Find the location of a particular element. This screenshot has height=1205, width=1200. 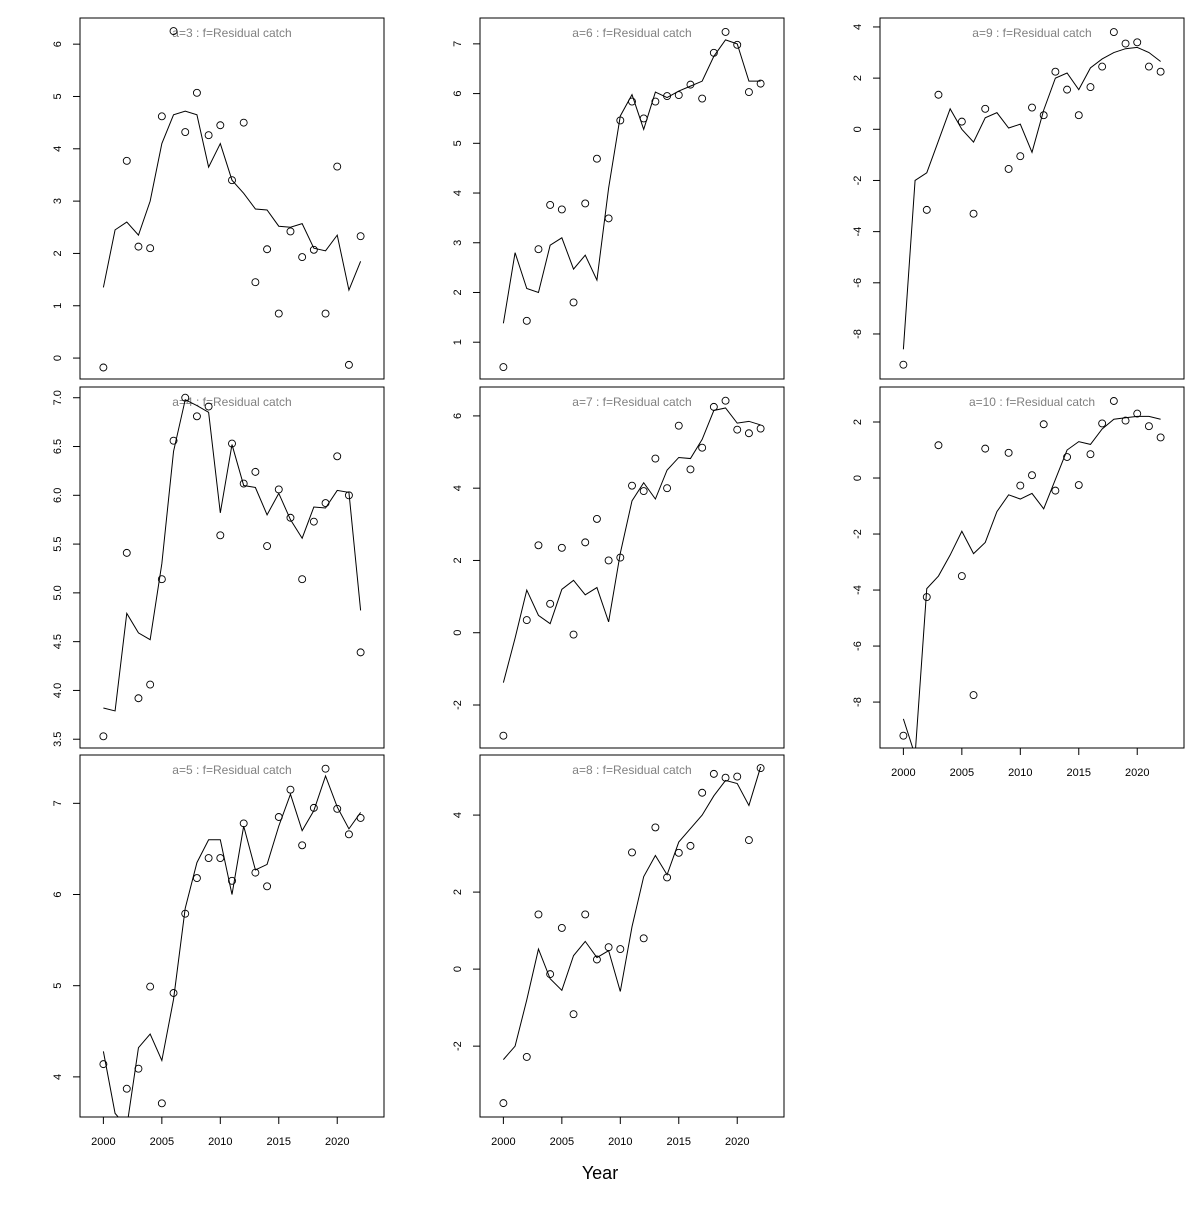

y-tick-label: -6 is located at coordinates (858, 646).